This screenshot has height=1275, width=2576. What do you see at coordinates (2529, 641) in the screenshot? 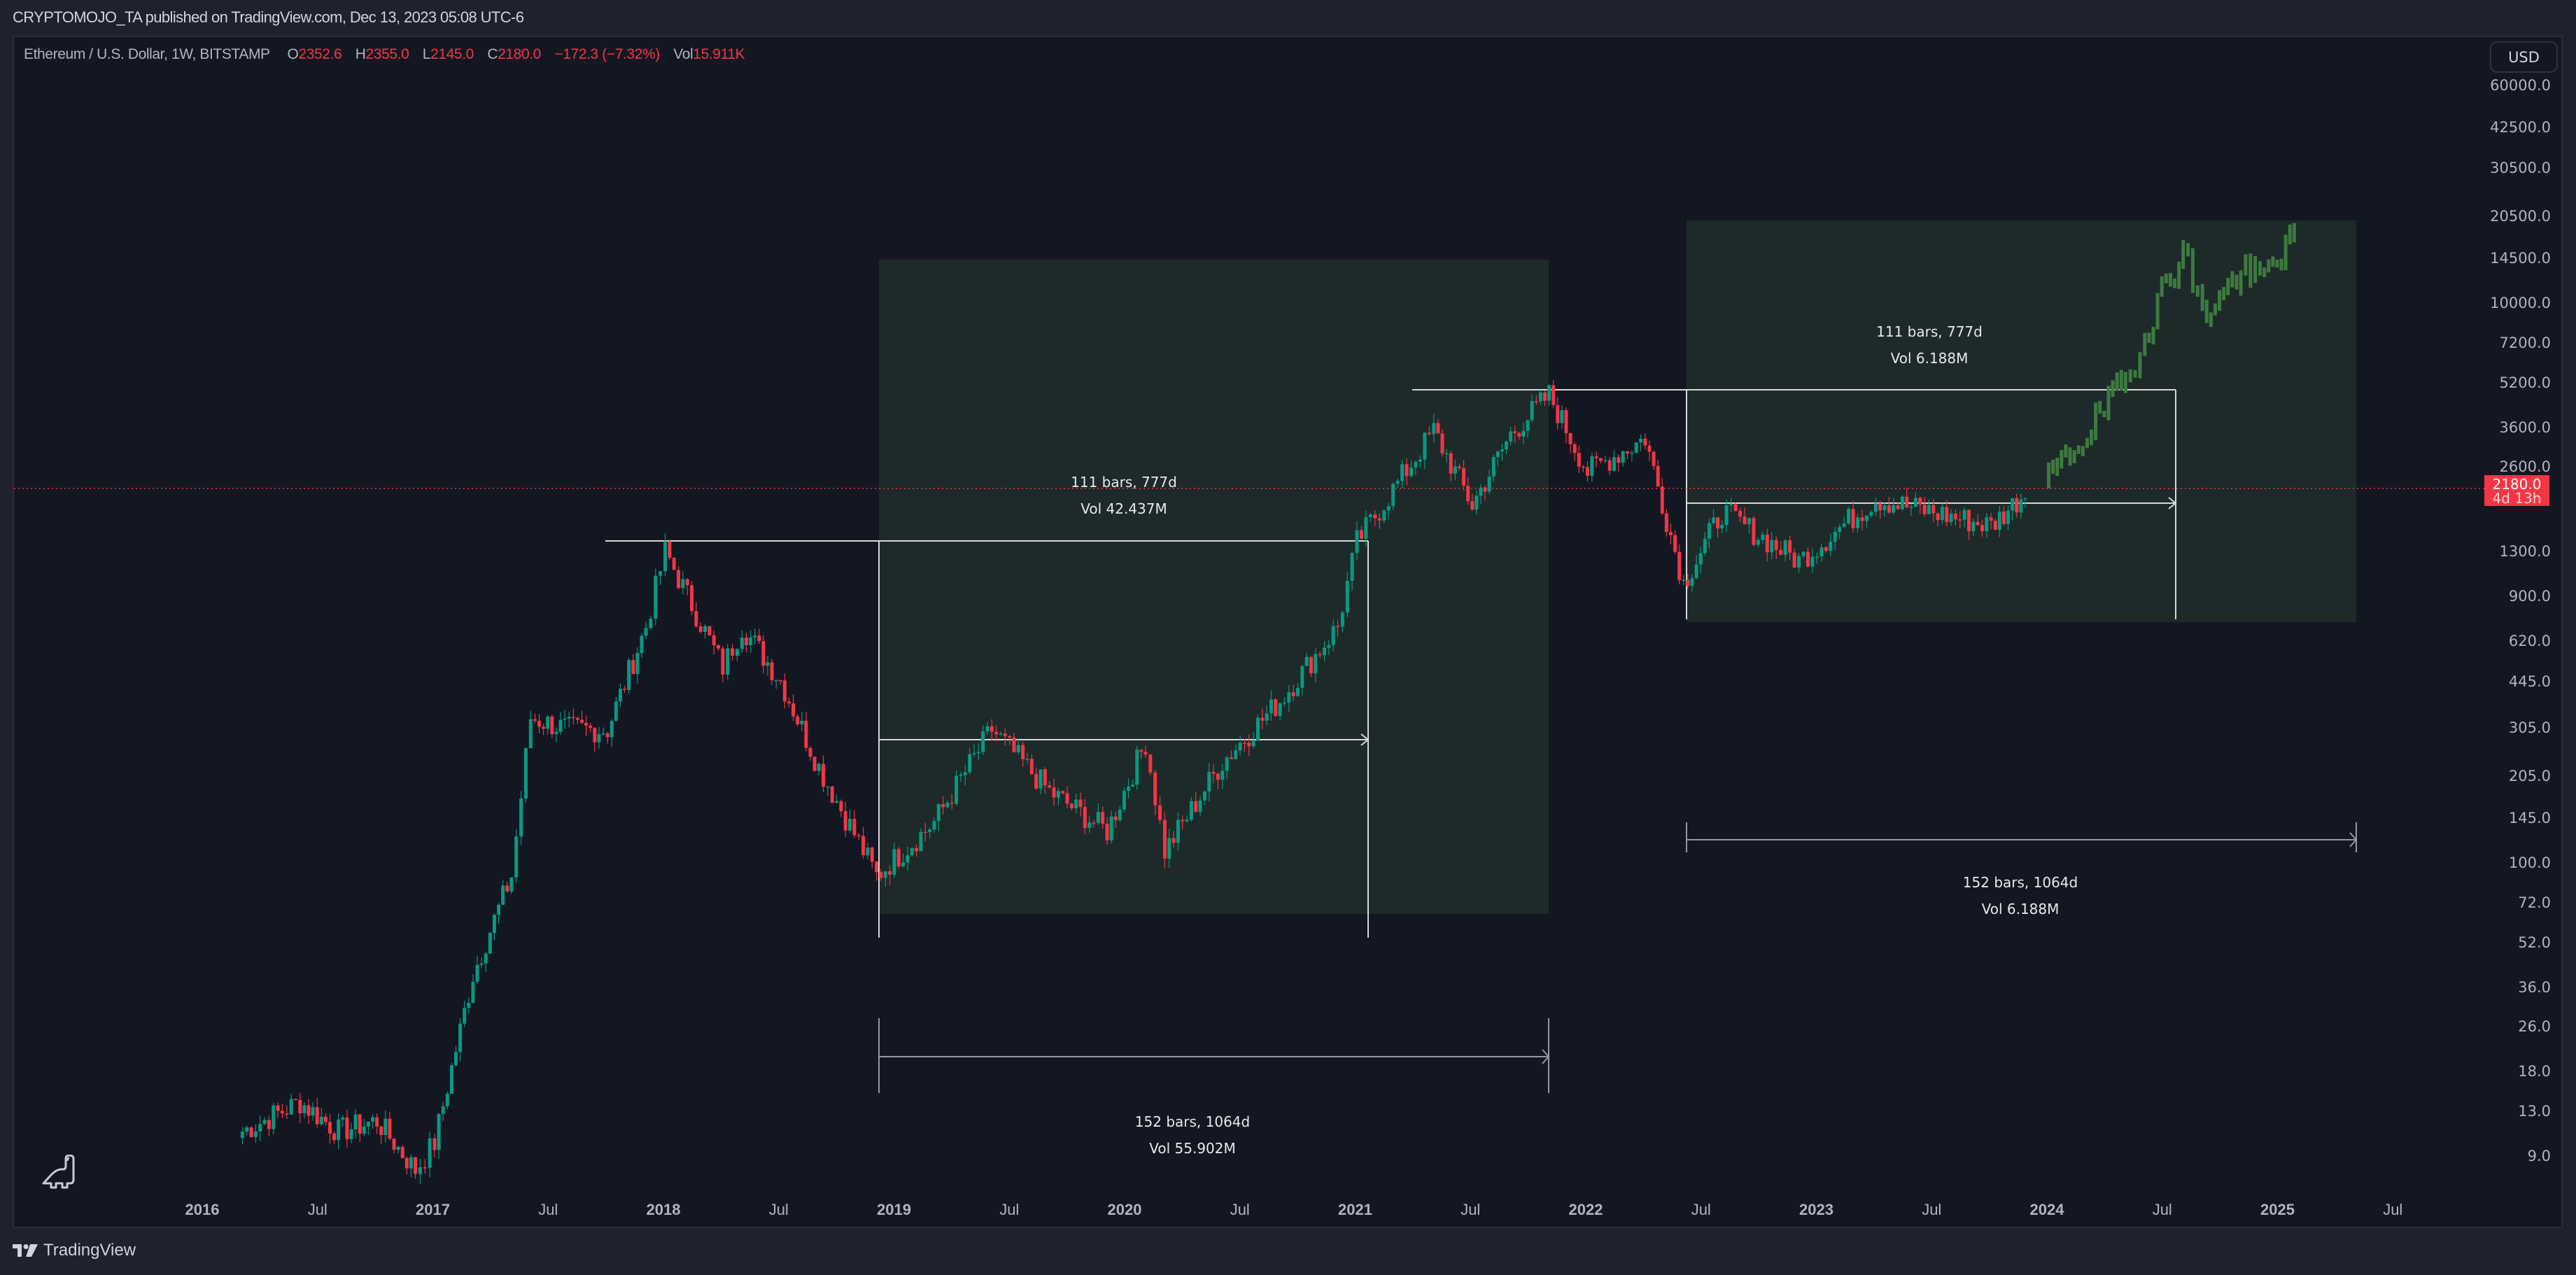
I see `price-tick: 620.0` at bounding box center [2529, 641].